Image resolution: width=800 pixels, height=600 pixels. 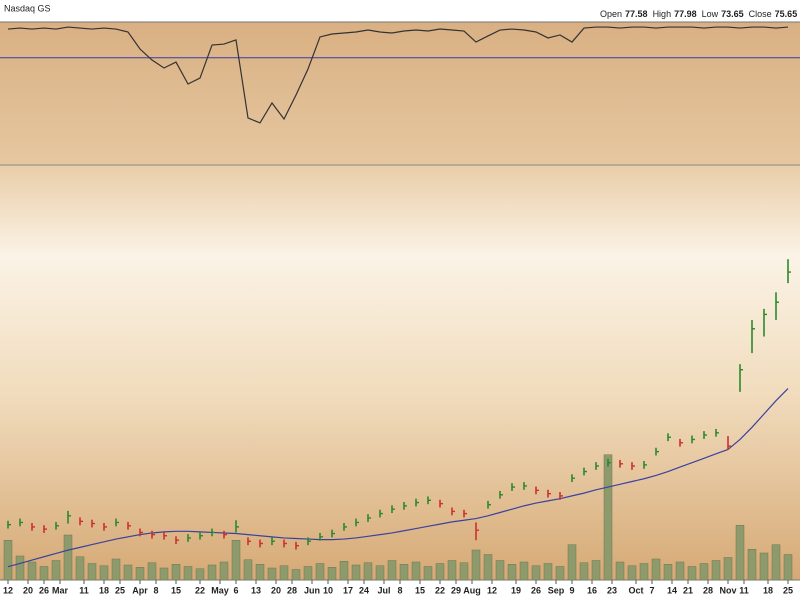 I want to click on x-tick-label: 20, so click(x=276, y=590).